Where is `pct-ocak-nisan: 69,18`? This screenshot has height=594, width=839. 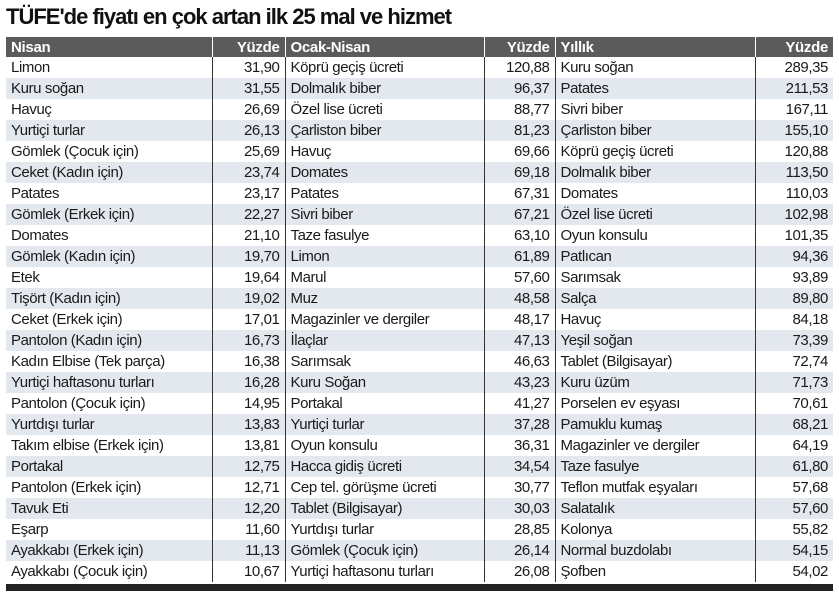 pct-ocak-nisan: 69,18 is located at coordinates (519, 172).